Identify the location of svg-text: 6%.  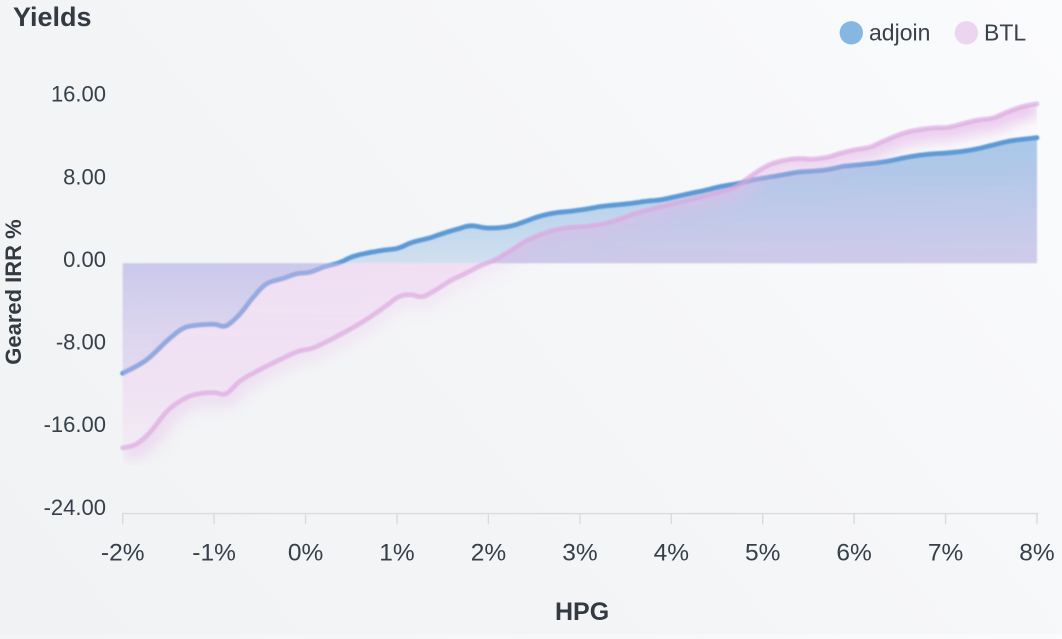
(853, 553).